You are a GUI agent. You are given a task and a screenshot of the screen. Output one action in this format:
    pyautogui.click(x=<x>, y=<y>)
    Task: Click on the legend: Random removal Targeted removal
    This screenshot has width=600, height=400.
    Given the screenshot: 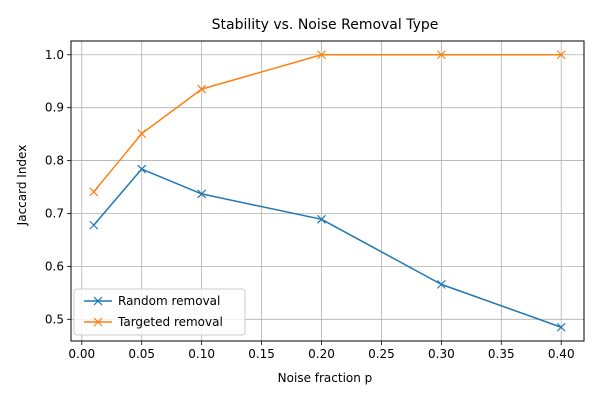 What is the action you would take?
    pyautogui.click(x=159, y=312)
    